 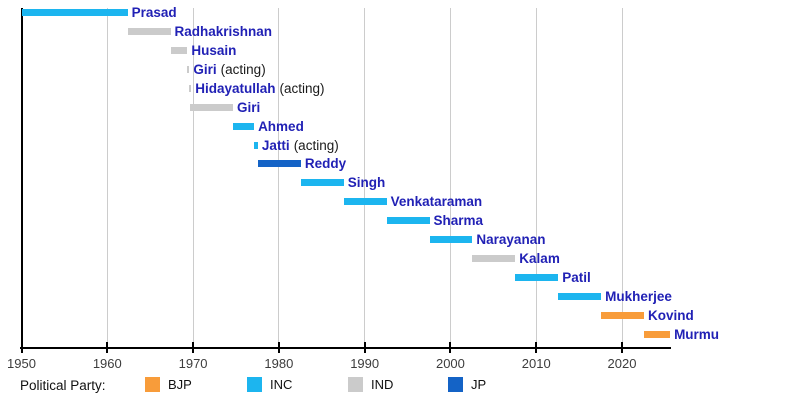 I want to click on gridline-1980, so click(x=279, y=178).